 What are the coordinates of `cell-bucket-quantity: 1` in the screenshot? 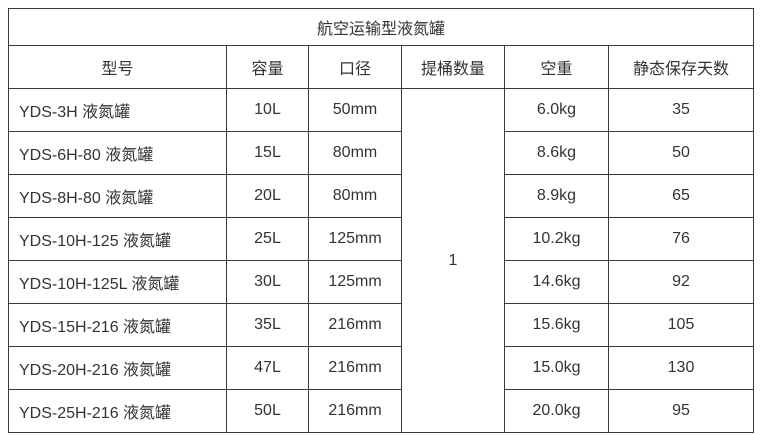 It's located at (453, 260).